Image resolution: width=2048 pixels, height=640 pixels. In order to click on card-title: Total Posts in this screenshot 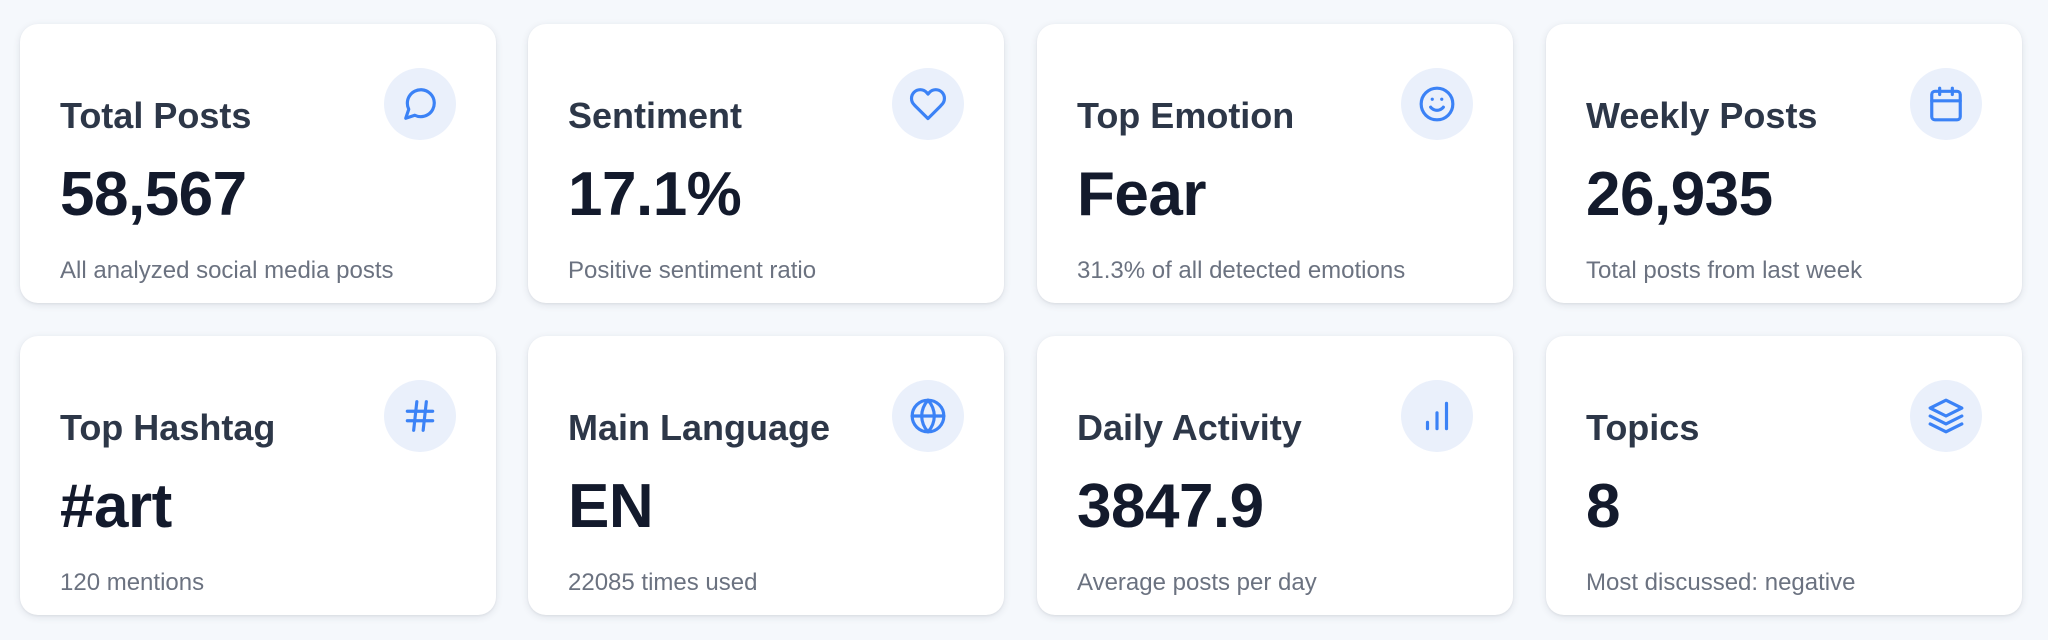, I will do `click(156, 115)`.